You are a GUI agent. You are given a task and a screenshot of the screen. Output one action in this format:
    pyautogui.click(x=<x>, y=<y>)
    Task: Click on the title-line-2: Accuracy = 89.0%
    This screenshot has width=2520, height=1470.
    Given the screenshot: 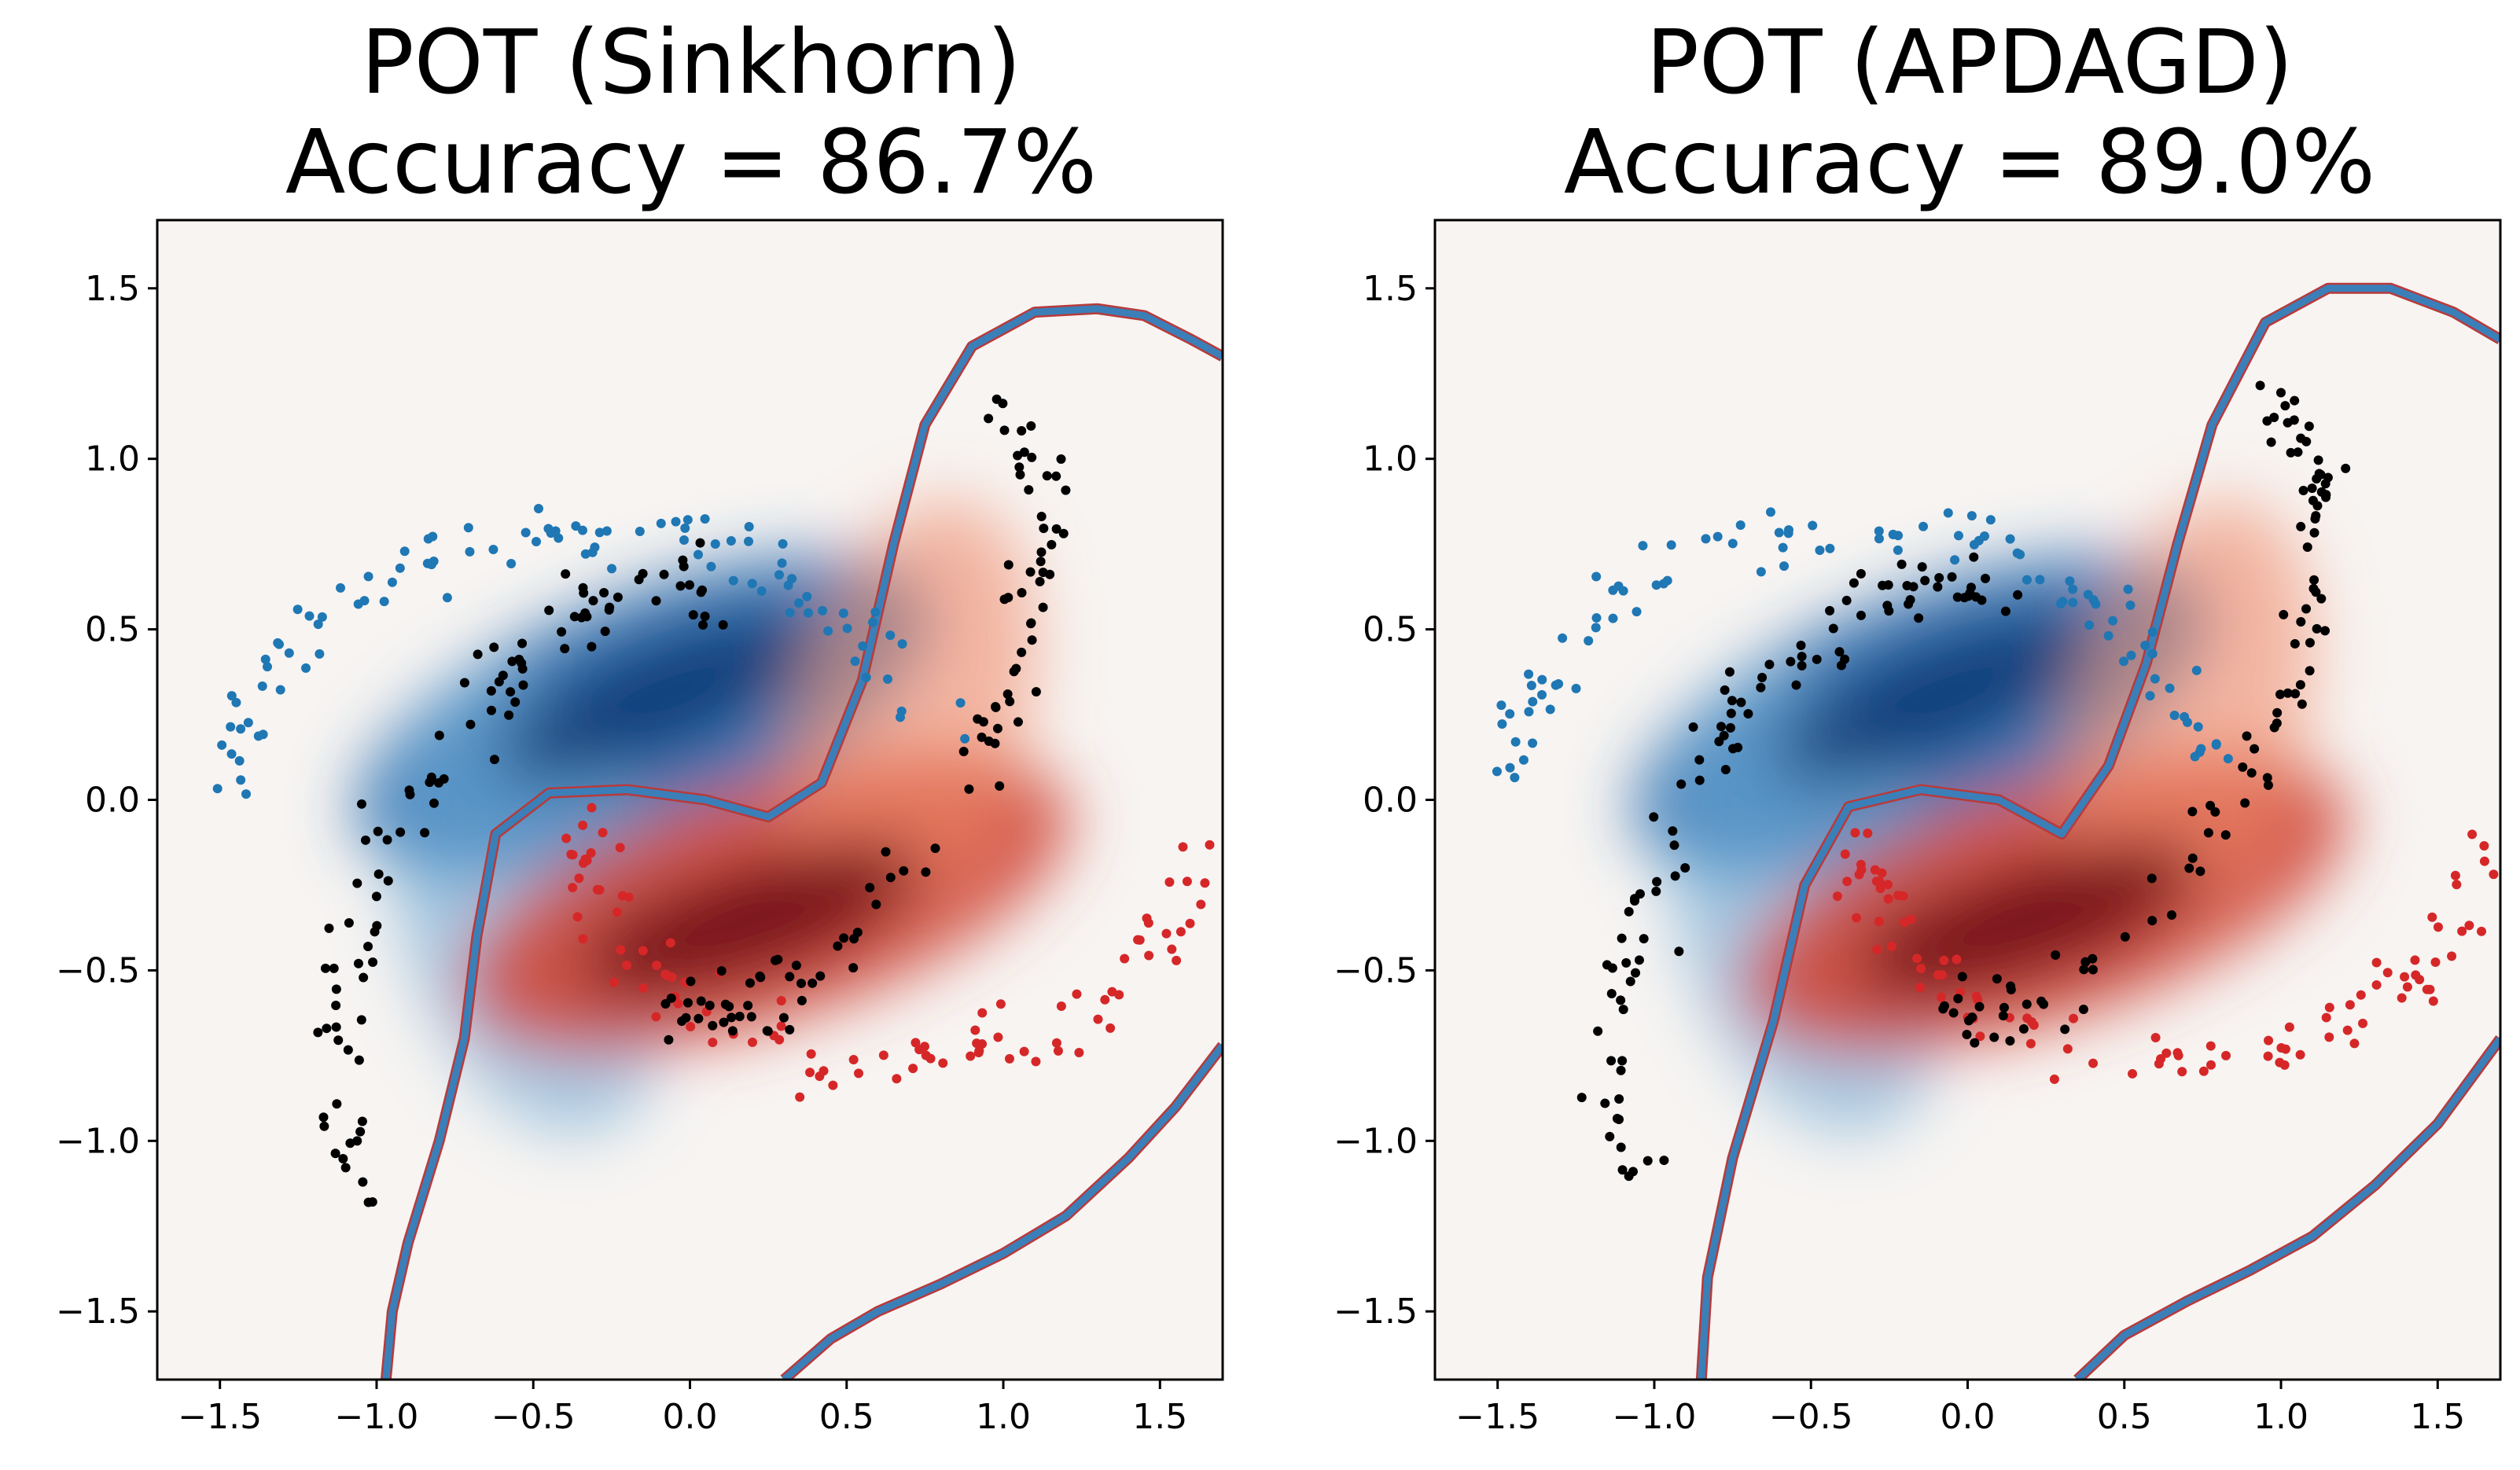 What is the action you would take?
    pyautogui.click(x=1969, y=163)
    